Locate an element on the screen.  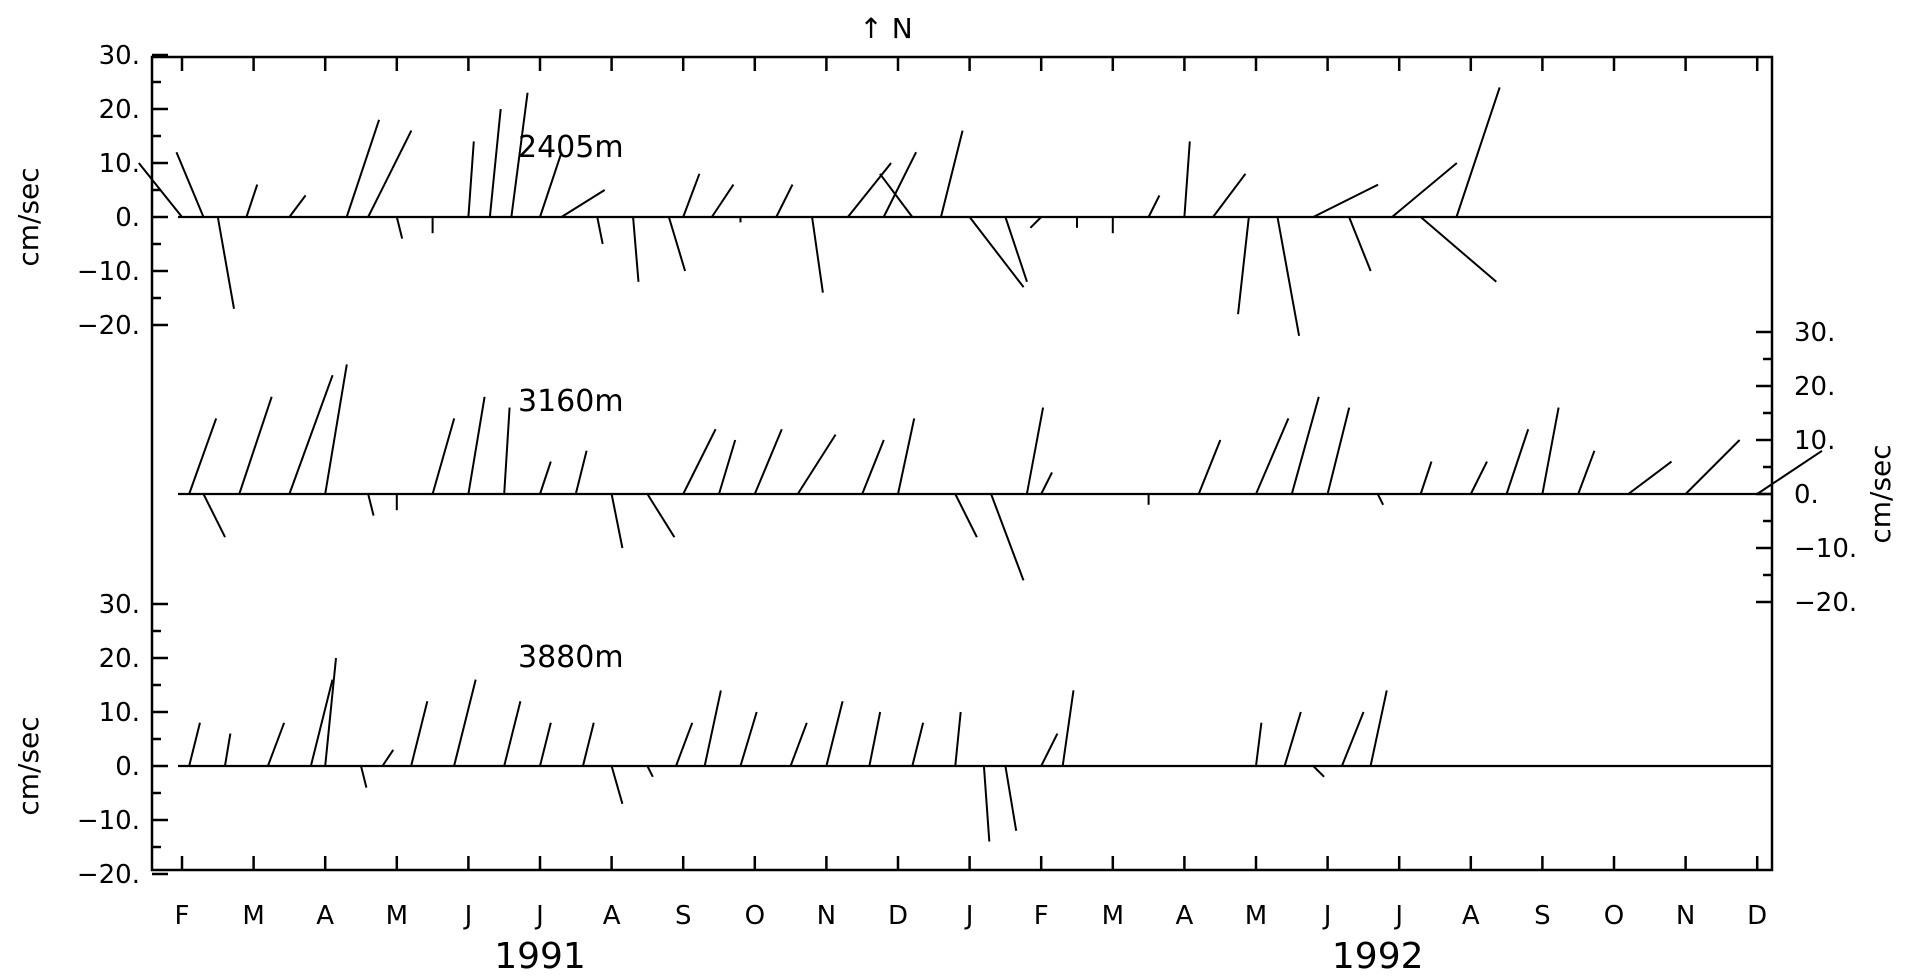
year-label: 1991 is located at coordinates (540, 956).